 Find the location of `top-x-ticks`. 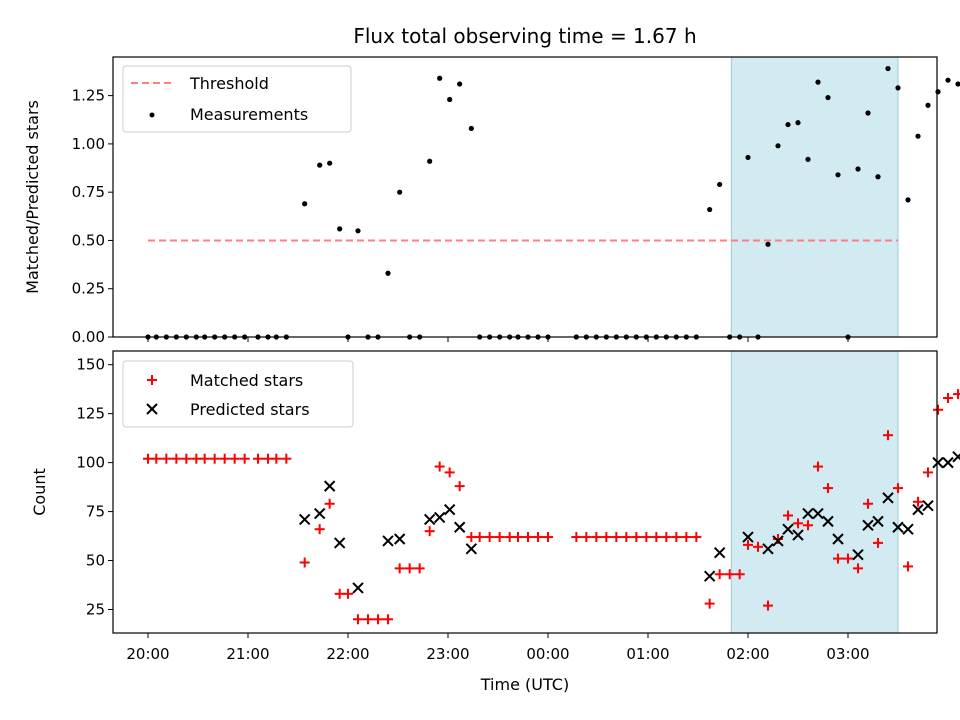

top-x-ticks is located at coordinates (498, 339).